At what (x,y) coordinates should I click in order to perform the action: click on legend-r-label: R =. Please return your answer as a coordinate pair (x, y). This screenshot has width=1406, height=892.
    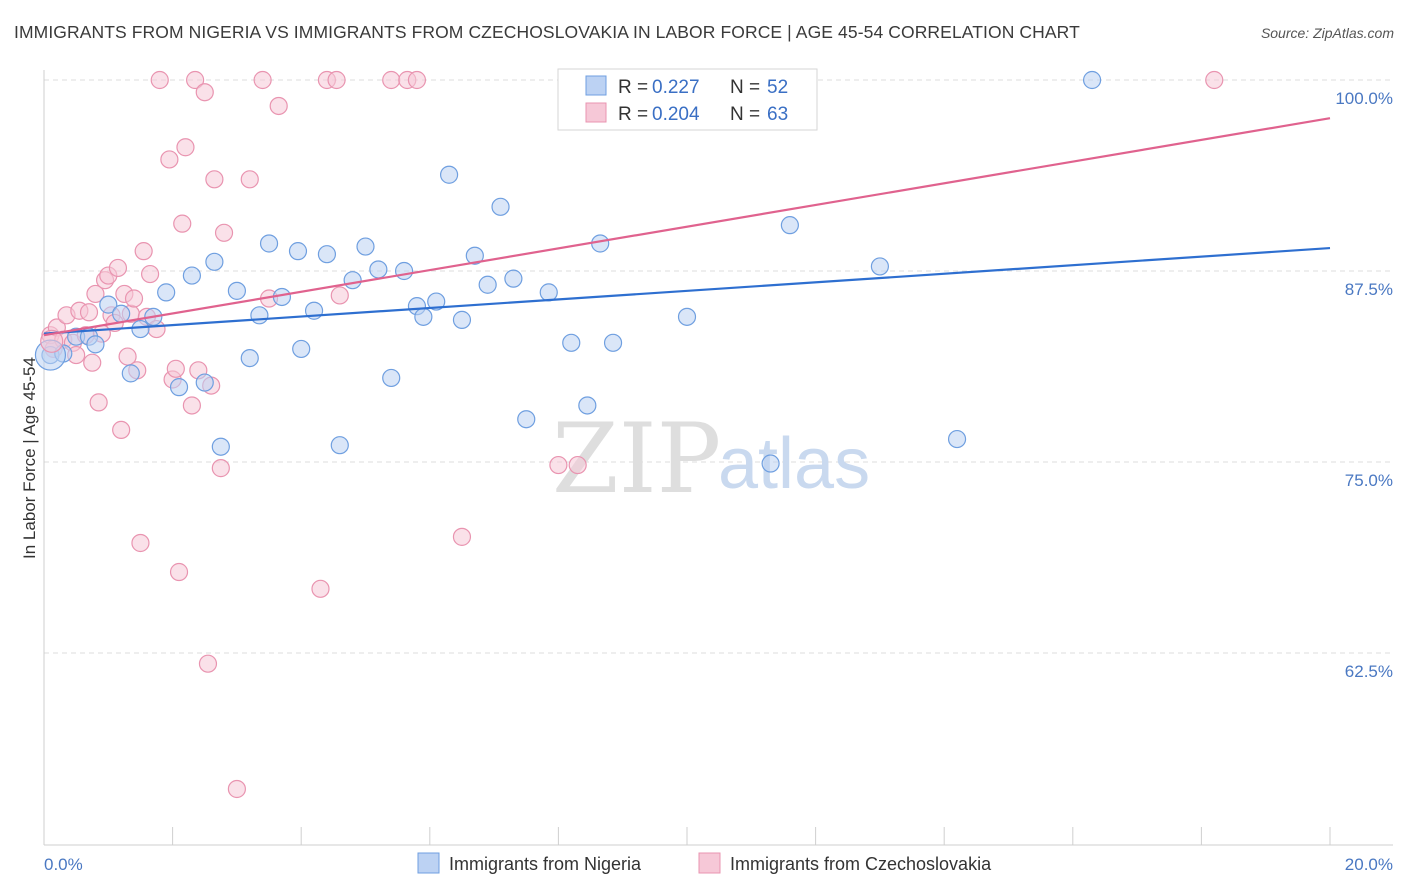
    Looking at the image, I should click on (633, 87).